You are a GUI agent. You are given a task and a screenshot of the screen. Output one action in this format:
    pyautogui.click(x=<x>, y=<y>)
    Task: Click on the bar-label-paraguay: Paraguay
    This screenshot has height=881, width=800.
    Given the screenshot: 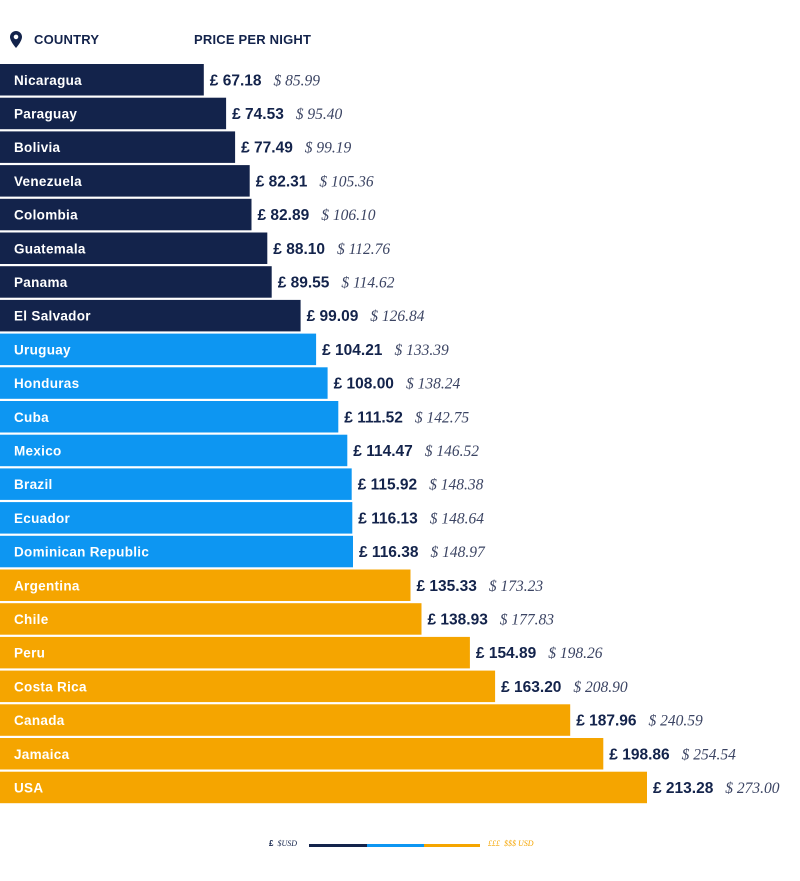 What is the action you would take?
    pyautogui.click(x=45, y=114)
    